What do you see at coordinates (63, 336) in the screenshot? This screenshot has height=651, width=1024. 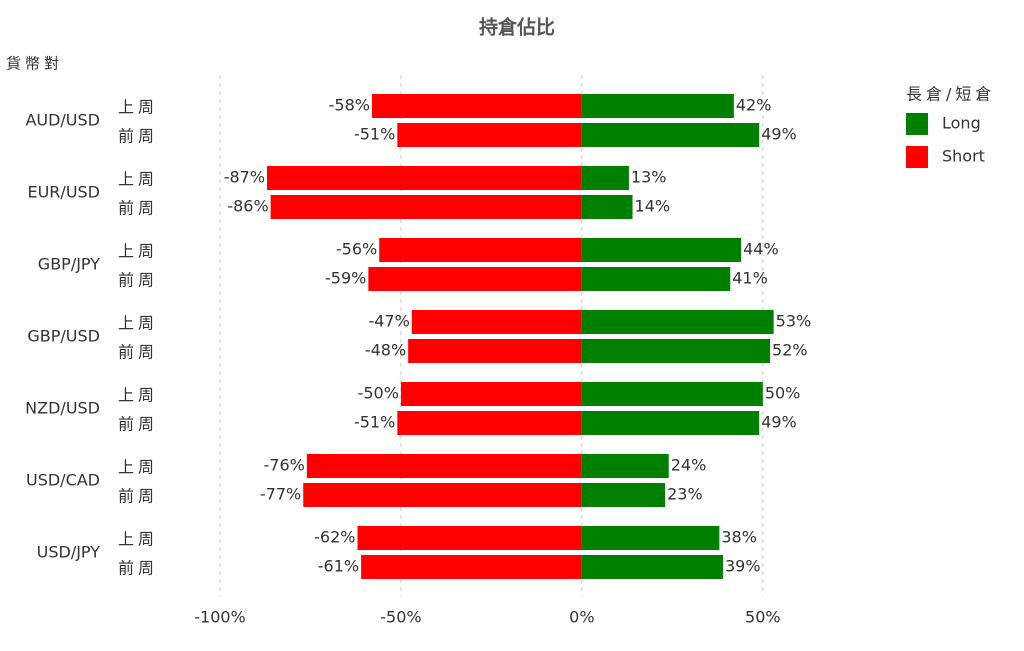 I see `group-label: GBP/USD` at bounding box center [63, 336].